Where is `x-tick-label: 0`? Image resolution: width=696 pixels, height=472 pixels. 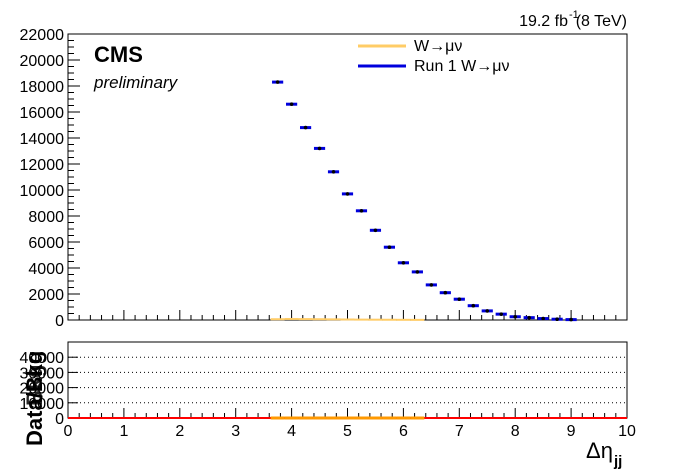
x-tick-label: 0 is located at coordinates (68, 431).